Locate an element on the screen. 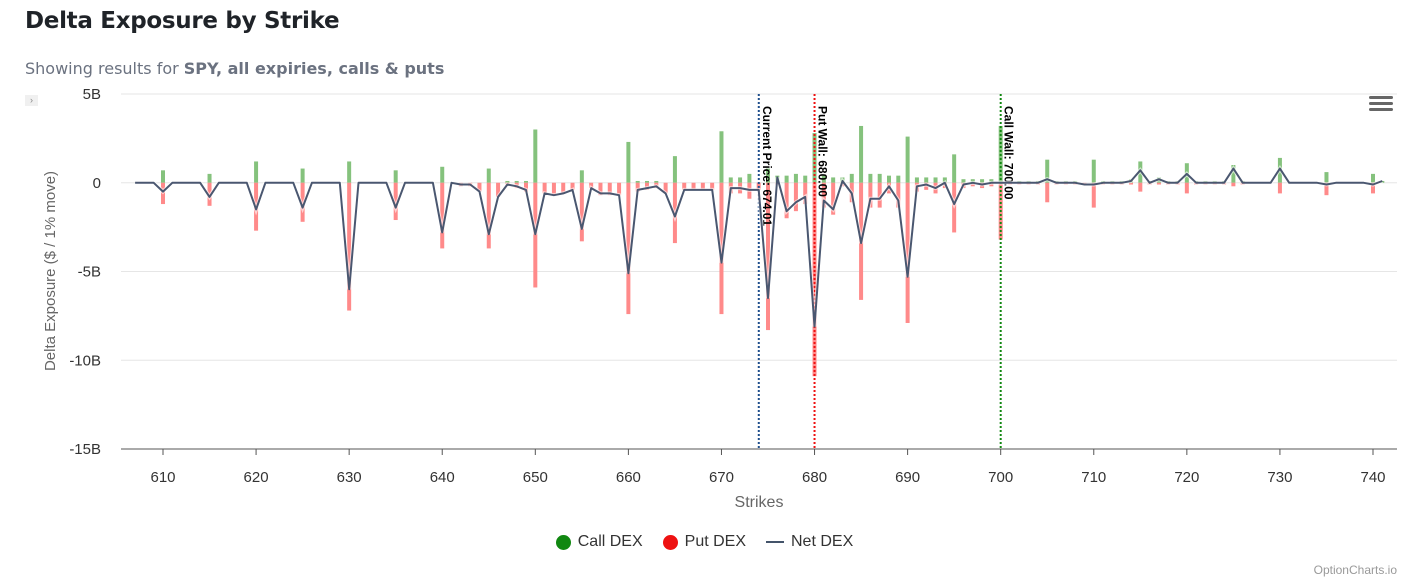 This screenshot has width=1409, height=583. net-dex-line-icon is located at coordinates (775, 542).